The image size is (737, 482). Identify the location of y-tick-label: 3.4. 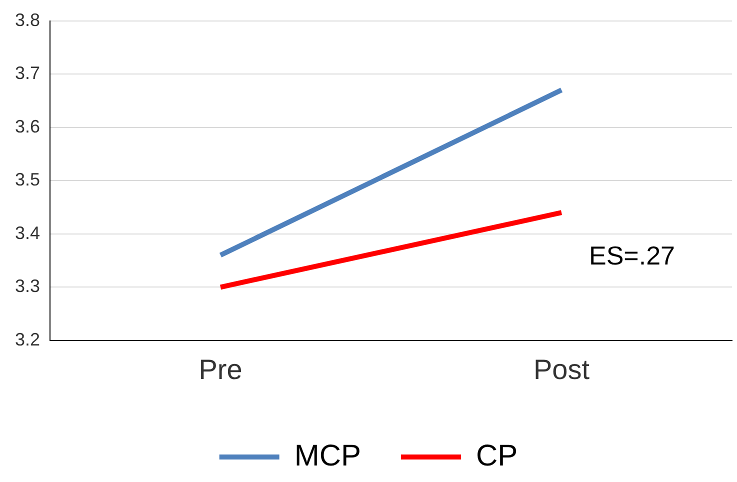
(27, 232).